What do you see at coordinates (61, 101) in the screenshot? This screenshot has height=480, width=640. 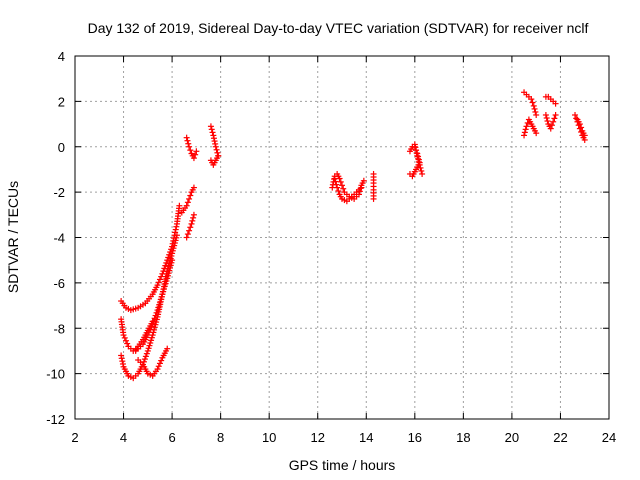 I see `y-tick-label: 2` at bounding box center [61, 101].